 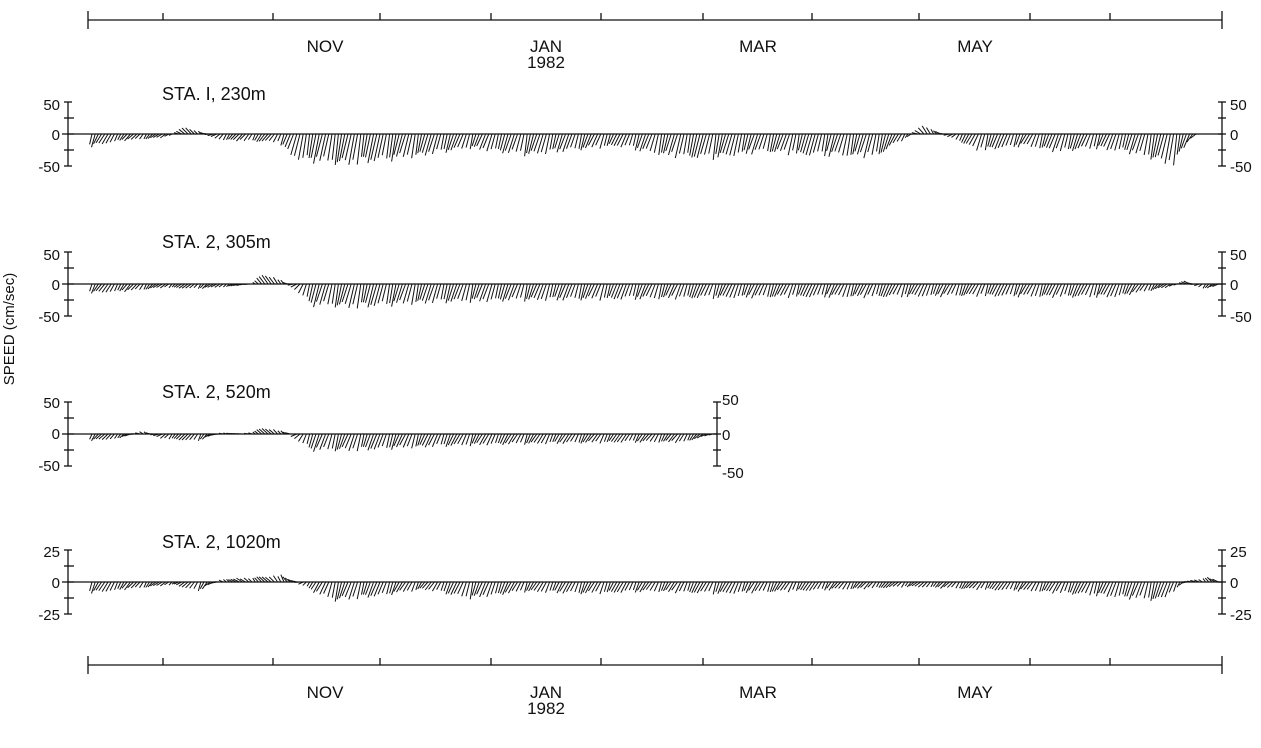 What do you see at coordinates (644, 582) in the screenshot?
I see `panel-sta2-1020m-axes` at bounding box center [644, 582].